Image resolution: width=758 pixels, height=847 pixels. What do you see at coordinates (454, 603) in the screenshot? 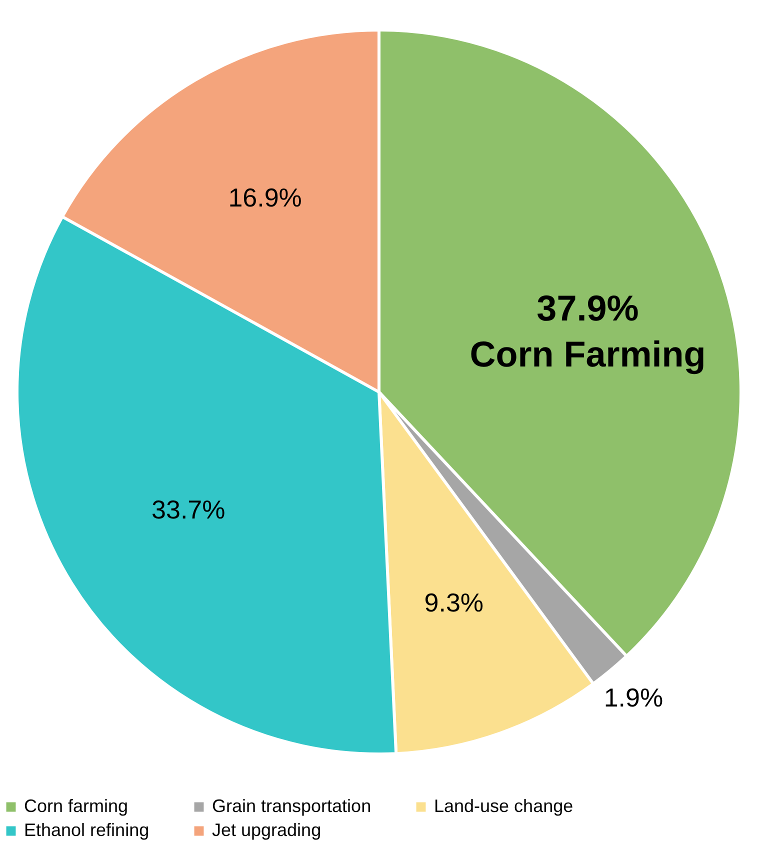
I see `data-label: 9.3%` at bounding box center [454, 603].